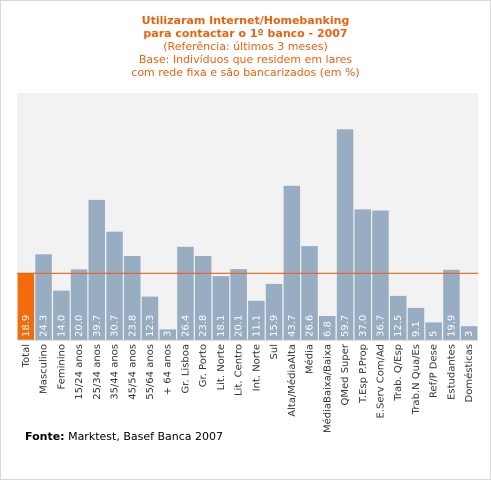 This screenshot has width=491, height=480. What do you see at coordinates (185, 368) in the screenshot?
I see `category-label-9: Gr. Lisboa` at bounding box center [185, 368].